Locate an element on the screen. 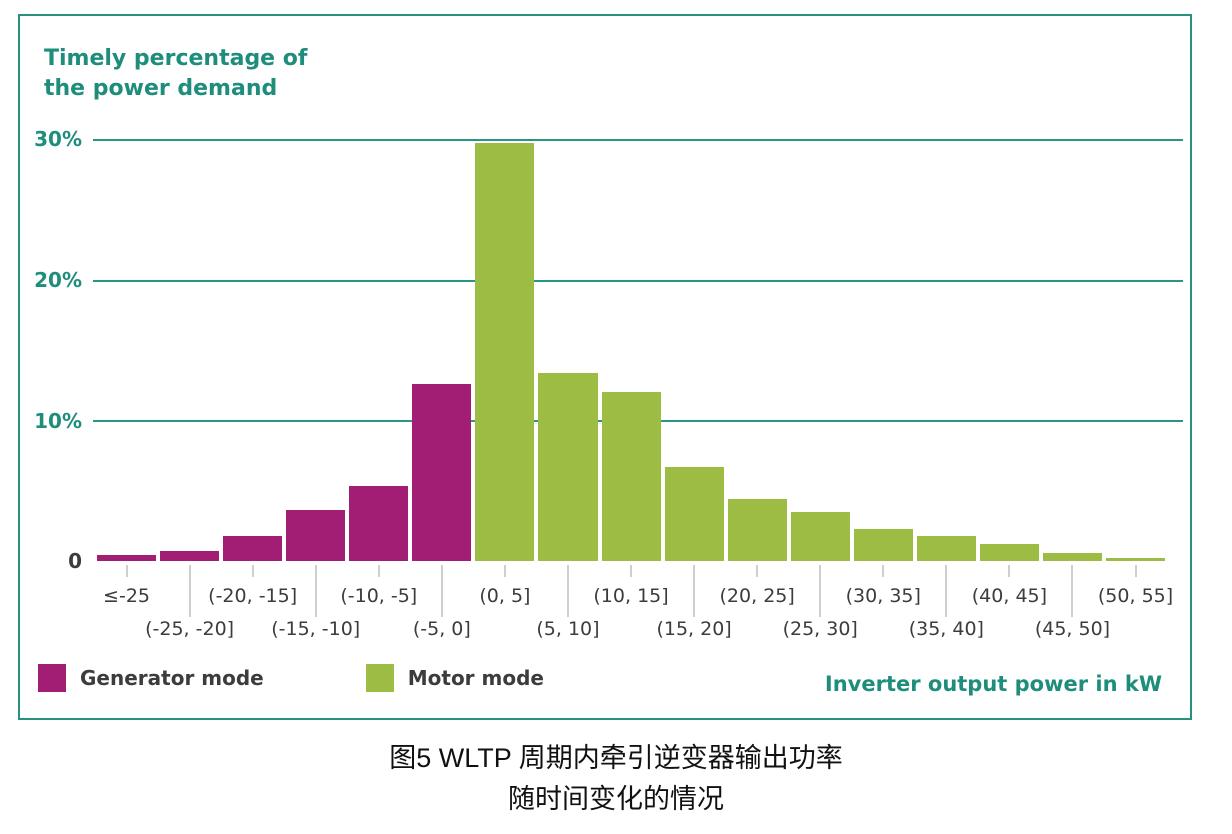  x-axis-label-(-5, 0]: (-5, 0] is located at coordinates (441, 629).